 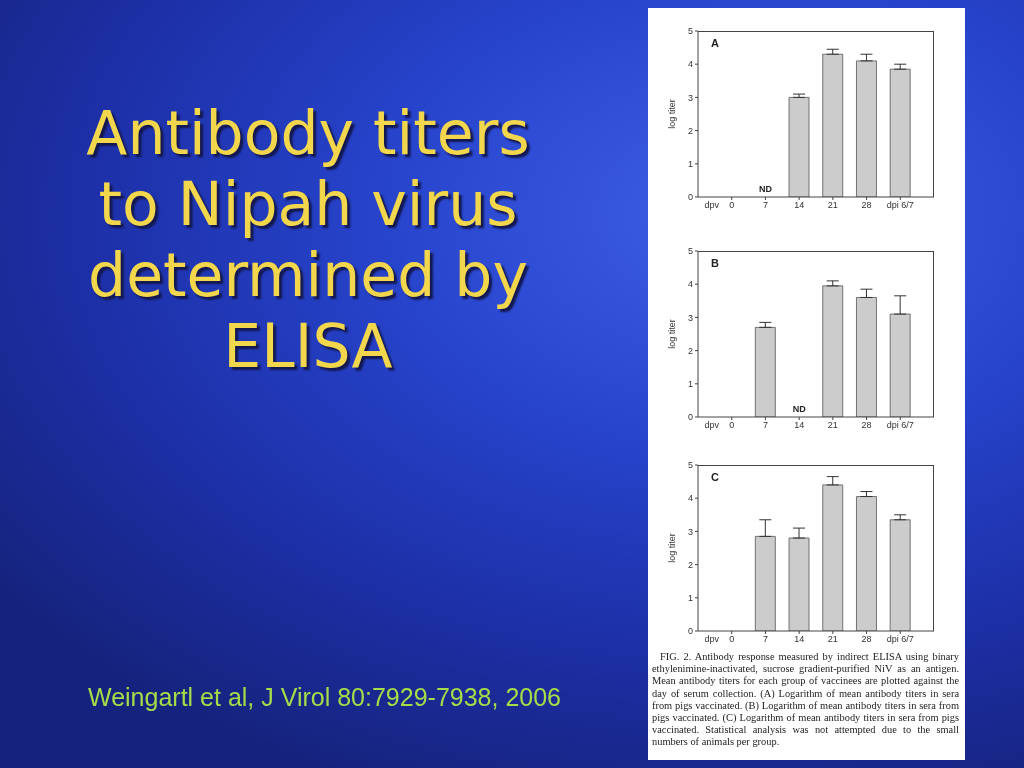 I want to click on annotation: A, so click(x=715, y=43).